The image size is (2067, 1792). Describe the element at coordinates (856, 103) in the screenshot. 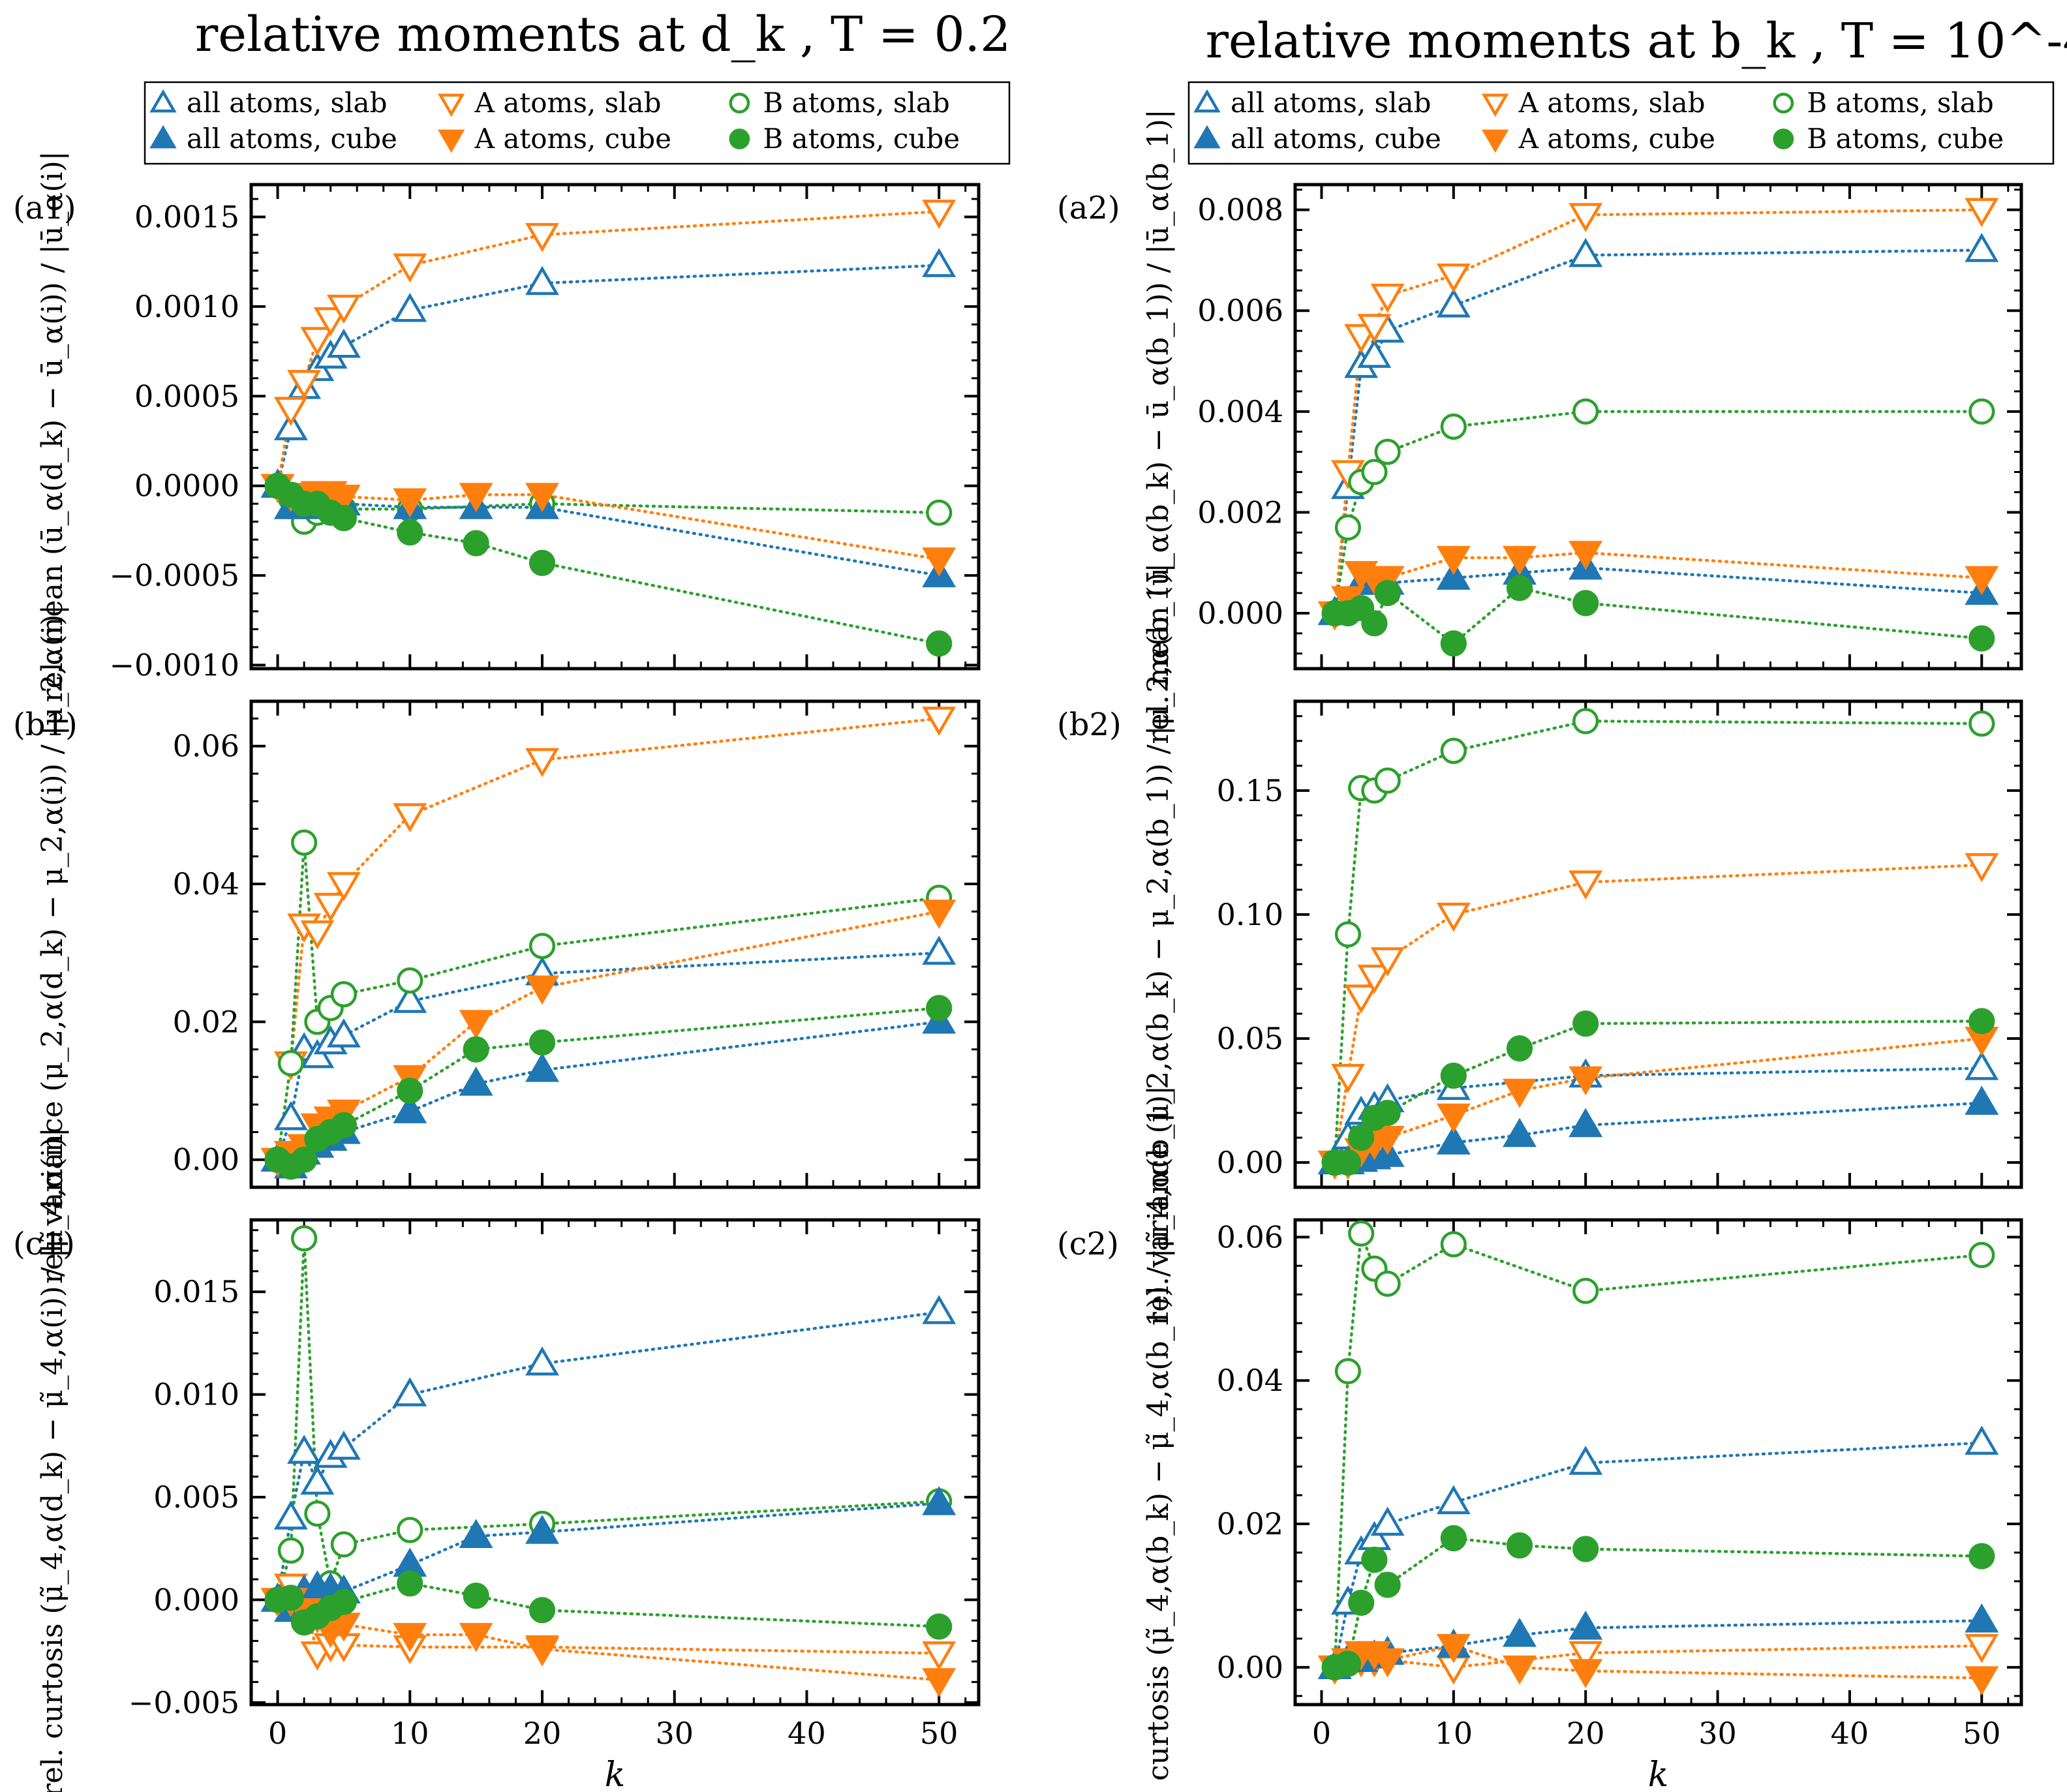

I see `legend-label: B atoms, slab` at that location.